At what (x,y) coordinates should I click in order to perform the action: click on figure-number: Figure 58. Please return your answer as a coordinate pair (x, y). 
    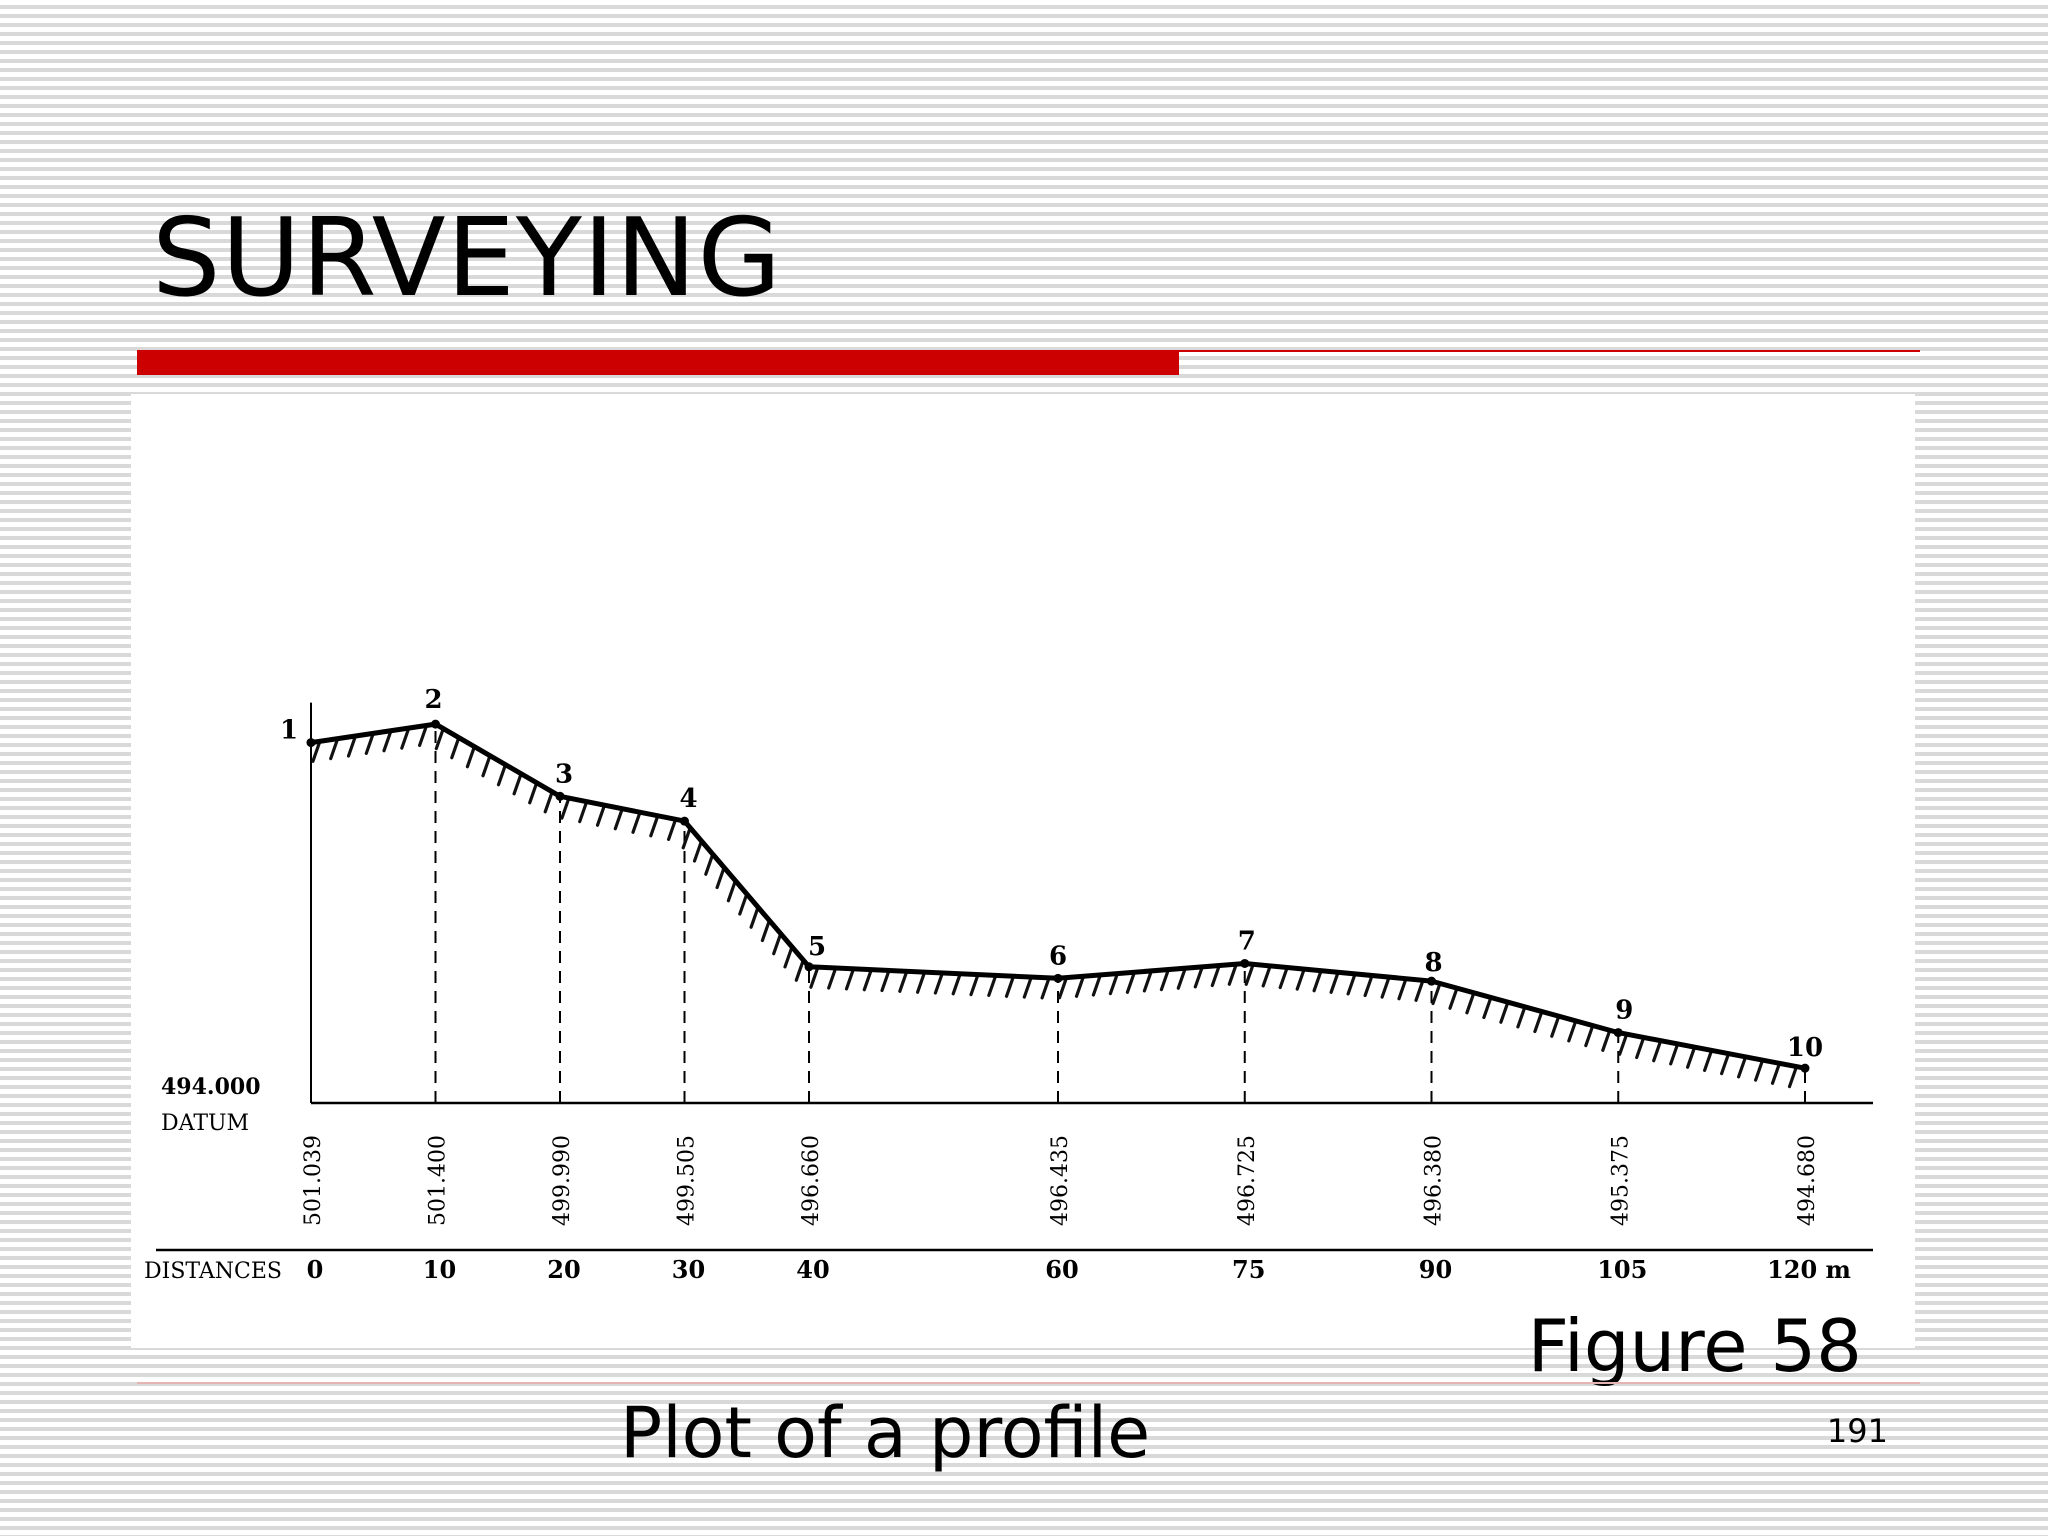
    Looking at the image, I should click on (1694, 1346).